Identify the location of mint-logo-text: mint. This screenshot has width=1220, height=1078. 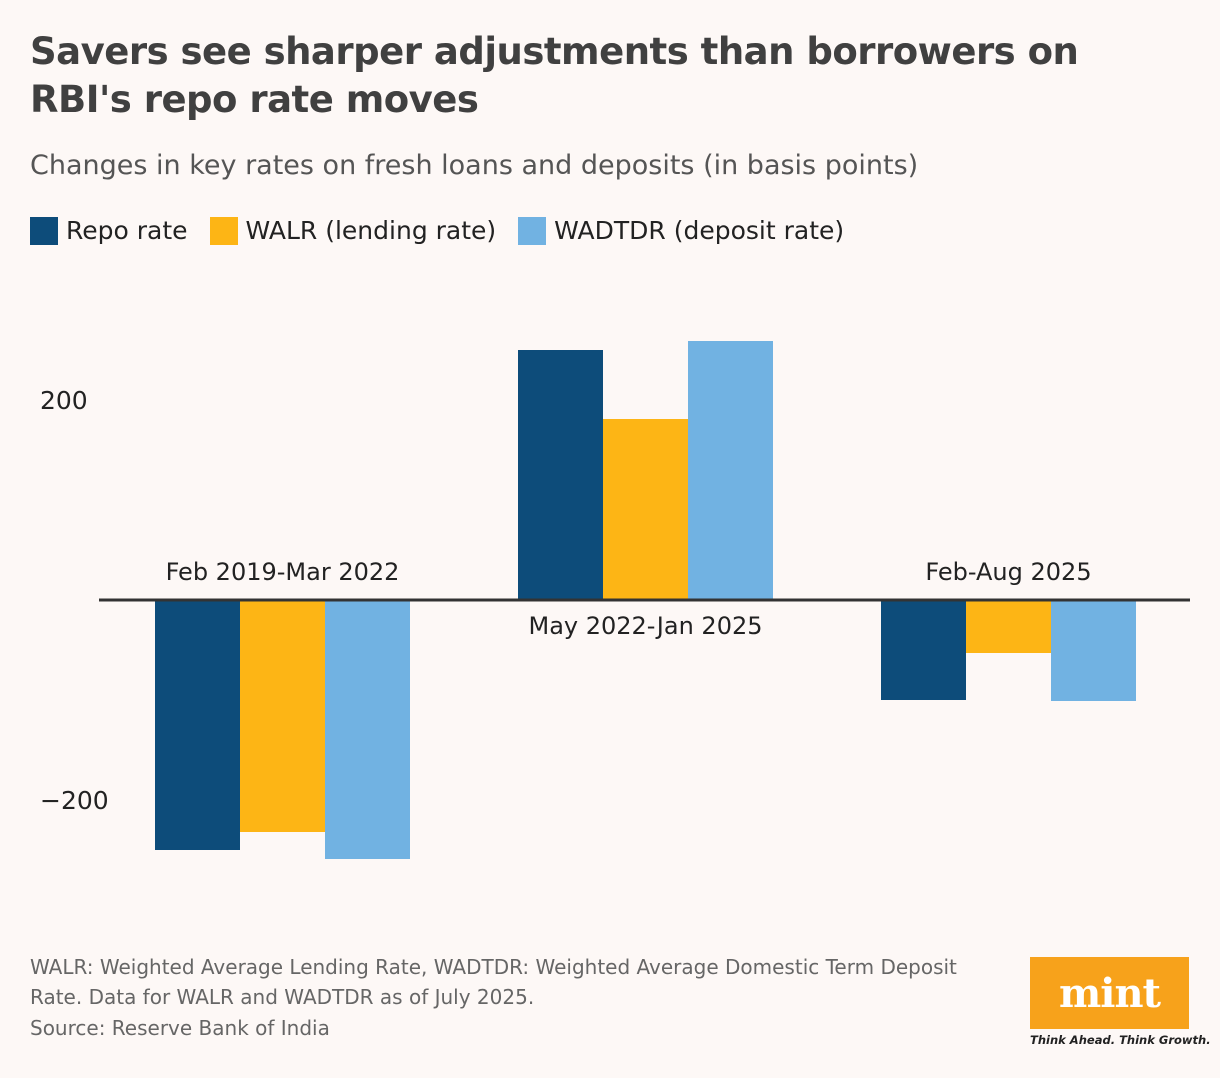
(1109, 993).